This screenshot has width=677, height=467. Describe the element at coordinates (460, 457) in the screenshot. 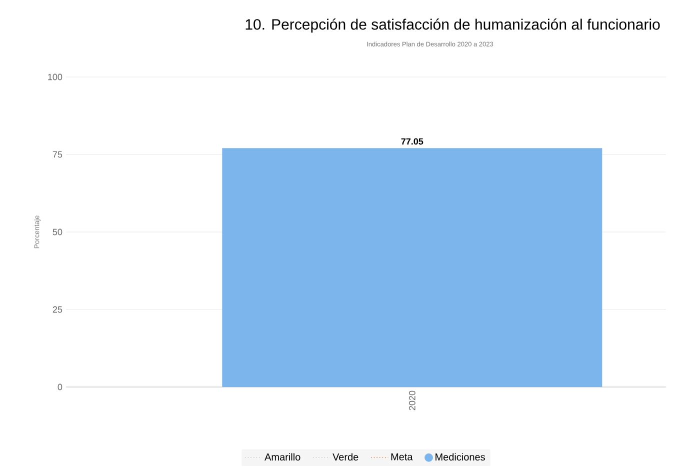

I see `legend-label: Mediciones` at that location.